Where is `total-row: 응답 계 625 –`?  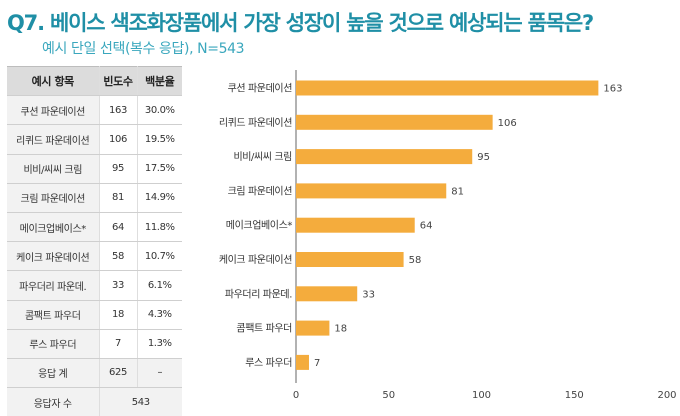
total-row: 응답 계 625 – is located at coordinates (94, 373).